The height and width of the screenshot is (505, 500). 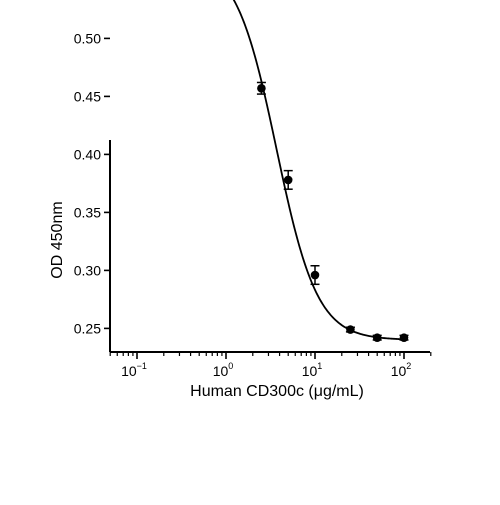 What do you see at coordinates (87, 328) in the screenshot?
I see `y-tick-label: 0.25` at bounding box center [87, 328].